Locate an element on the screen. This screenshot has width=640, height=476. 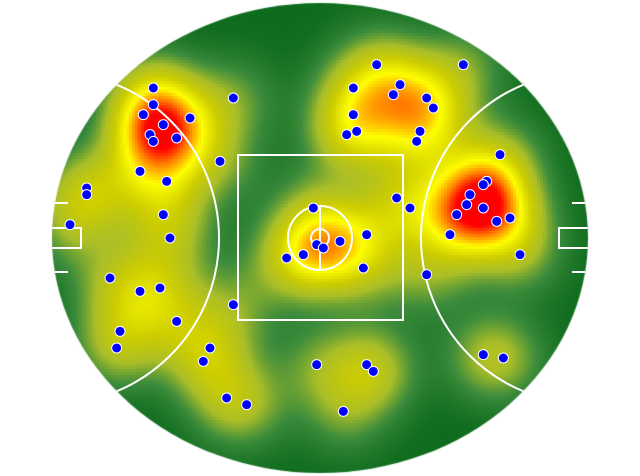
left-goal-square is located at coordinates (67, 238).